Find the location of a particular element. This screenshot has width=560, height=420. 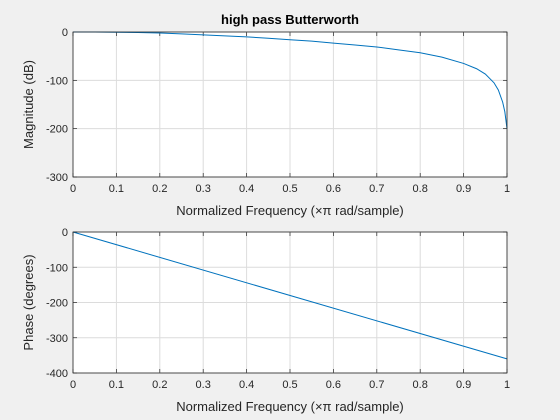

phase-x-tick-label: 0.5 is located at coordinates (289, 385).